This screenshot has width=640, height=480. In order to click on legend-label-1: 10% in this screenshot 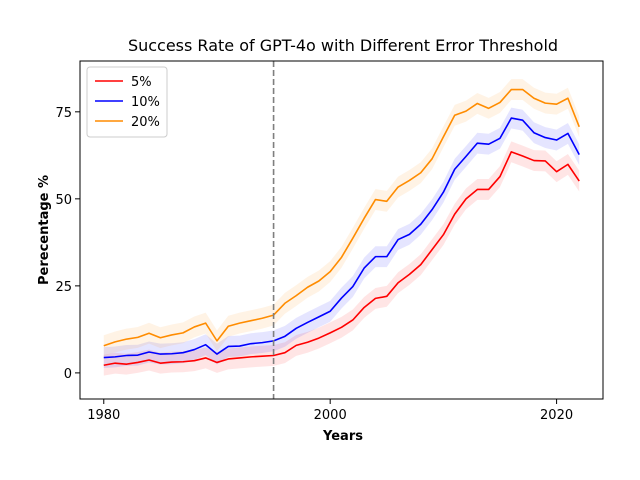, I will do `click(145, 102)`.